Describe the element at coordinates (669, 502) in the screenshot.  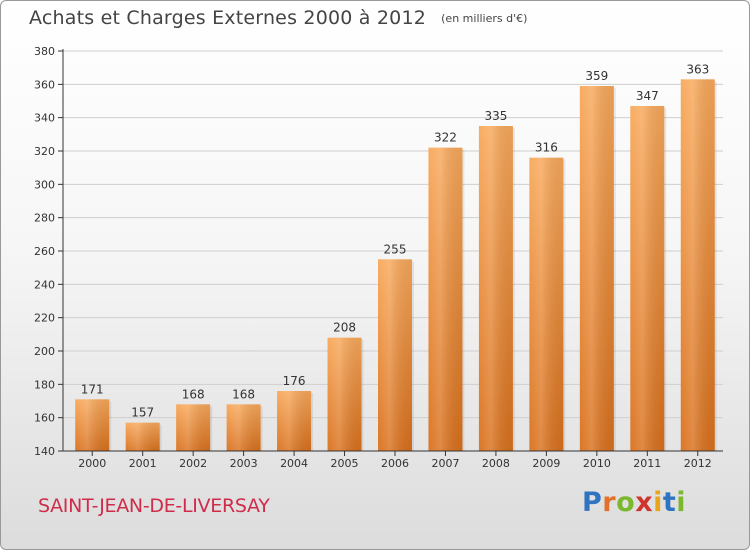
I see `logo-letter: t` at that location.